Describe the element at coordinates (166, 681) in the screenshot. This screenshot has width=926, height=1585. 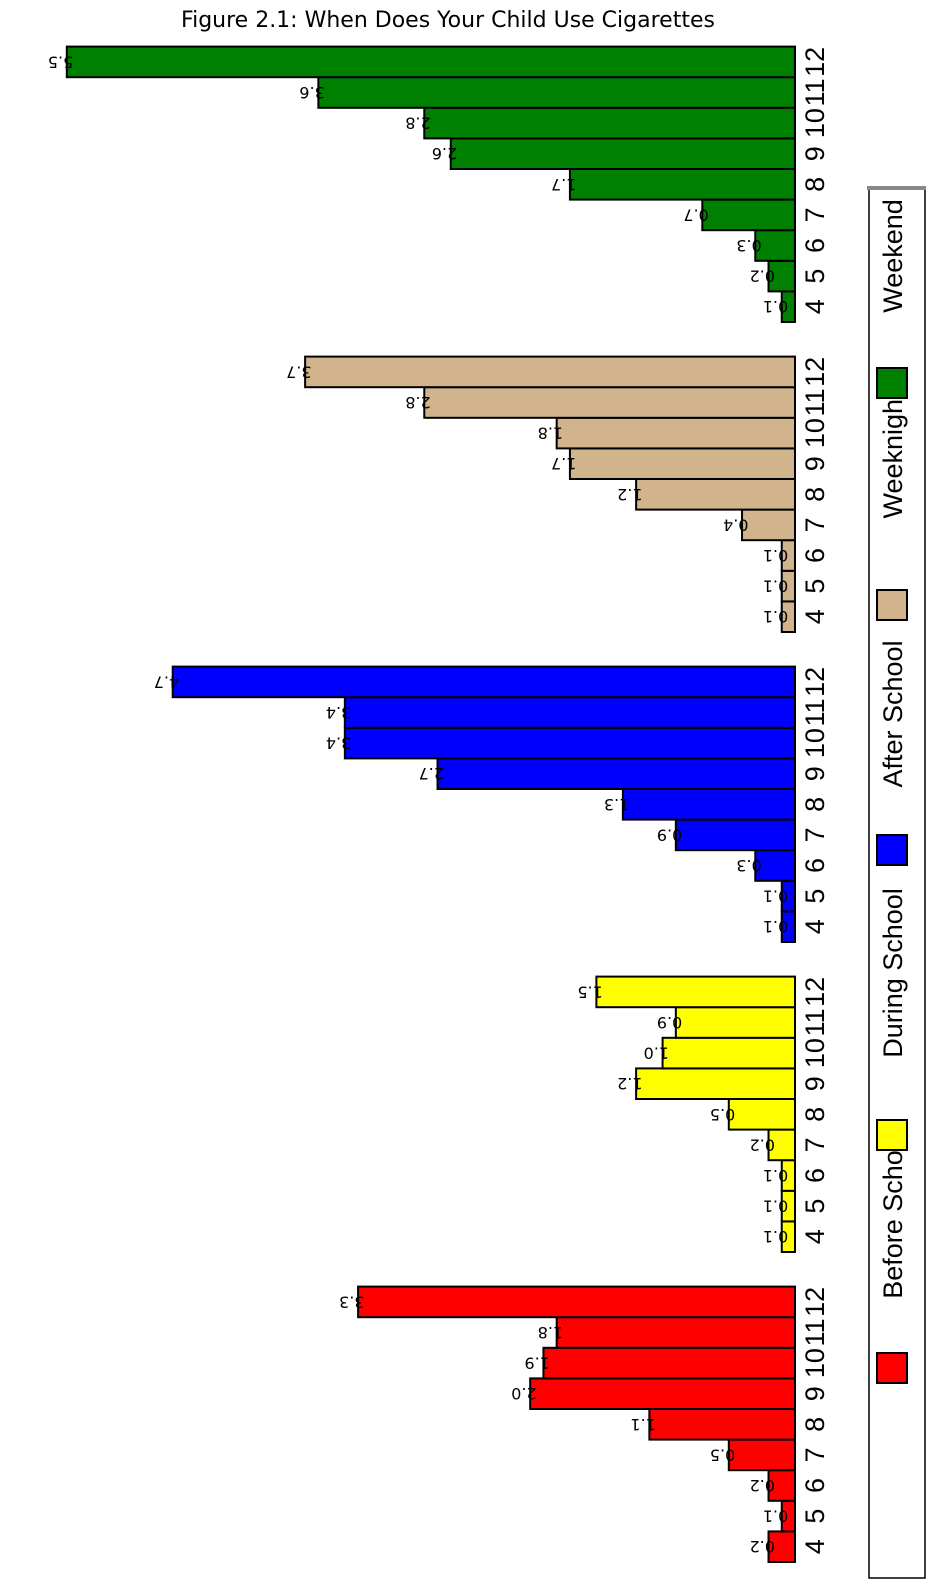
I see `data-label: 4.7` at that location.